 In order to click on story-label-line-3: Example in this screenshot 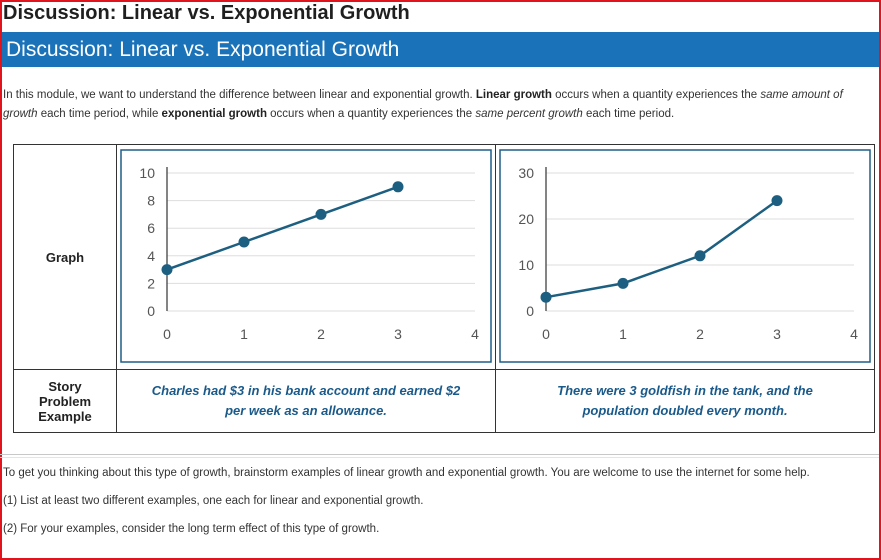, I will do `click(65, 416)`.